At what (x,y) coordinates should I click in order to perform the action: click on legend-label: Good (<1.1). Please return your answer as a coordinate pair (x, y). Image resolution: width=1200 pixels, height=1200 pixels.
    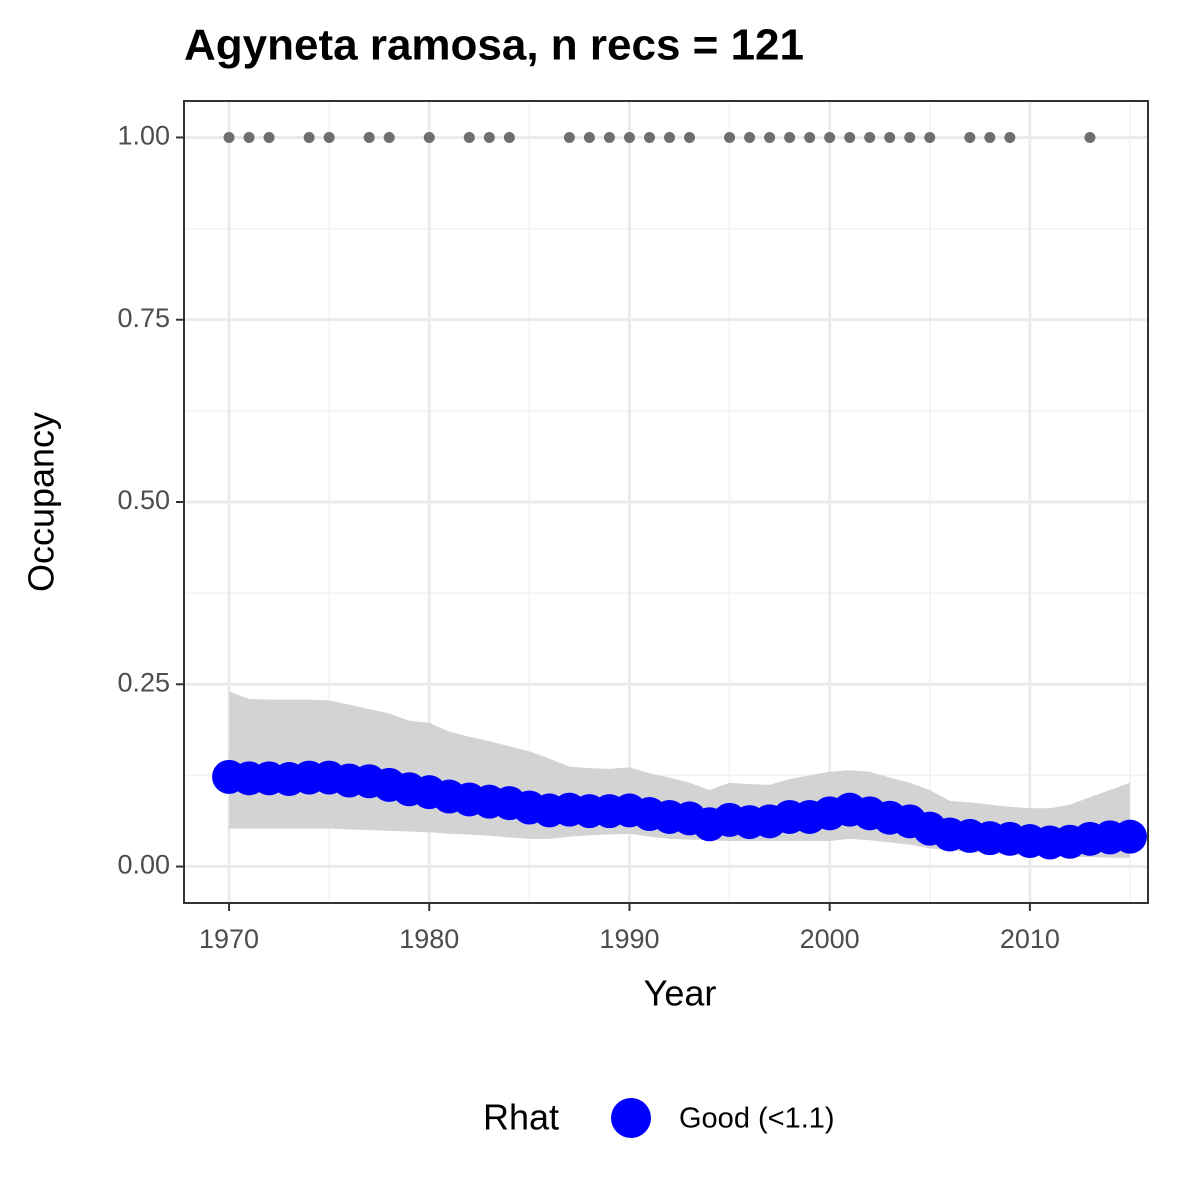
    Looking at the image, I should click on (757, 1119).